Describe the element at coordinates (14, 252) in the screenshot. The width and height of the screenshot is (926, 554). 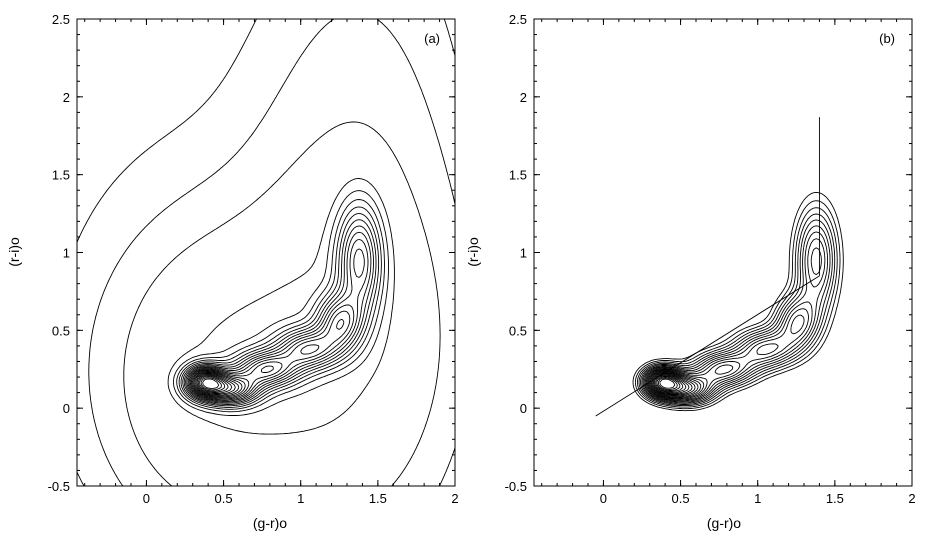
I see `y-axis-label-a: (r-i)o` at that location.